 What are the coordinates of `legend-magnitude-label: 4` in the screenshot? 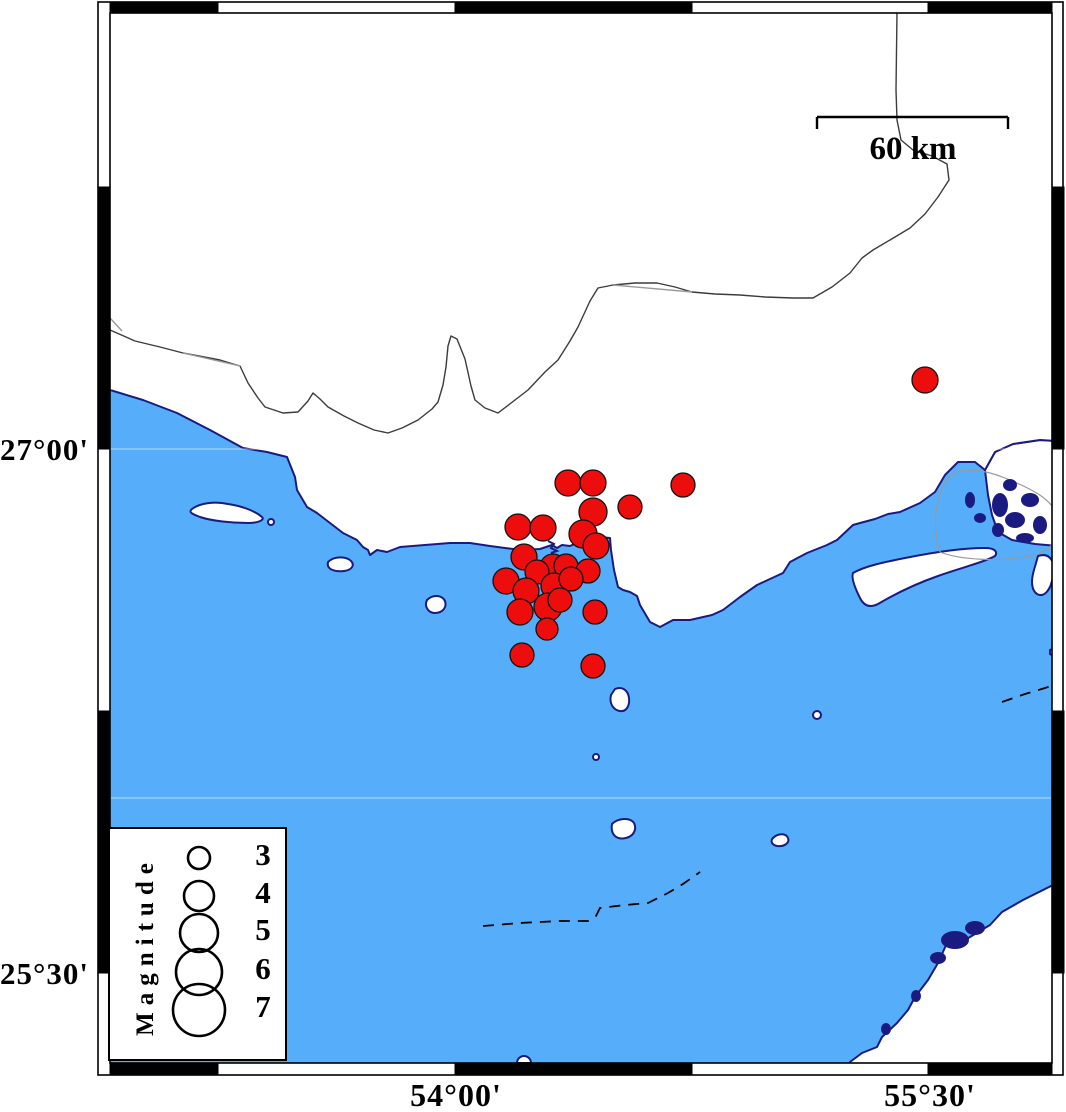 It's located at (263, 892).